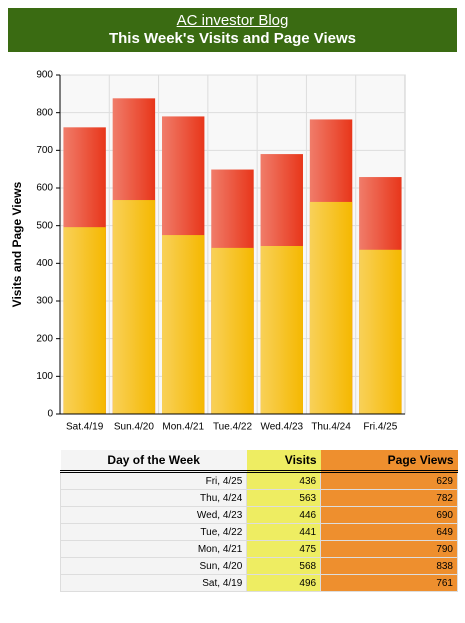  I want to click on y-tick-label: 800, so click(44, 112).